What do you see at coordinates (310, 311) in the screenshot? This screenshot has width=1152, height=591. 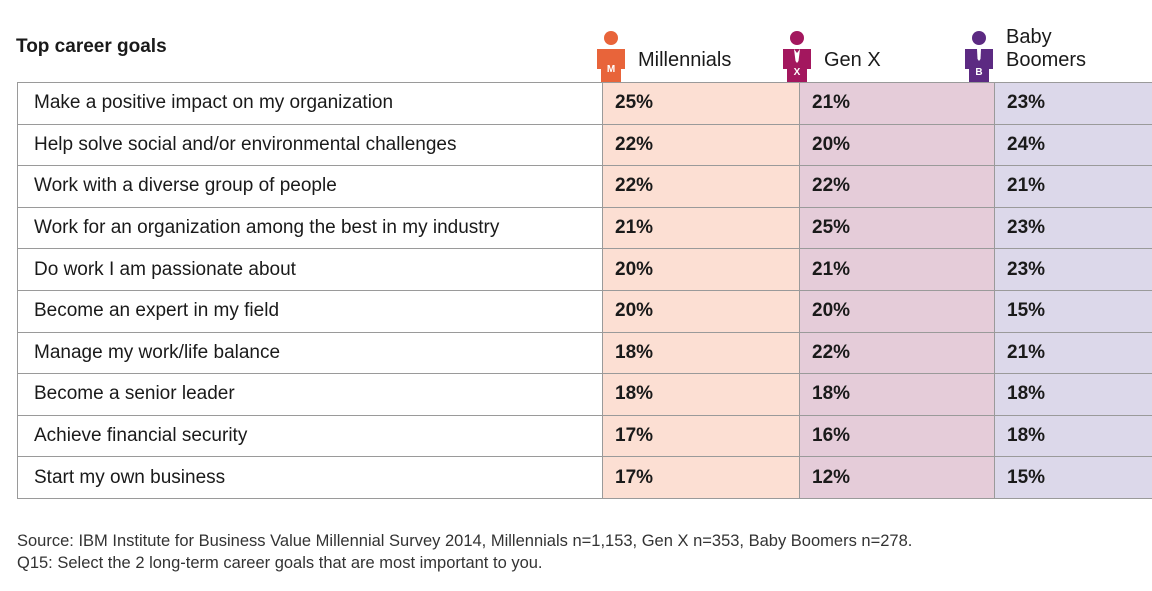 I see `goal-label: Become an expert in my field` at bounding box center [310, 311].